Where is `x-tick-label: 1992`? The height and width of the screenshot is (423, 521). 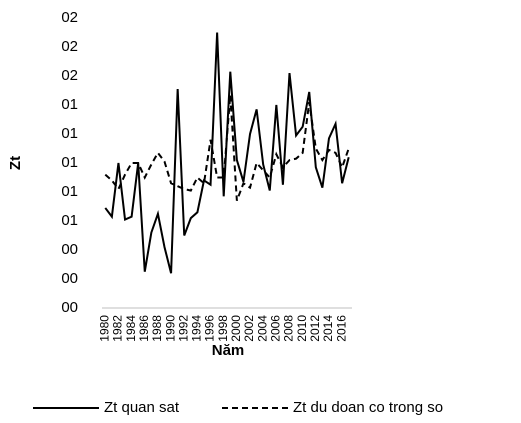 x-tick-label: 1992 is located at coordinates (183, 328).